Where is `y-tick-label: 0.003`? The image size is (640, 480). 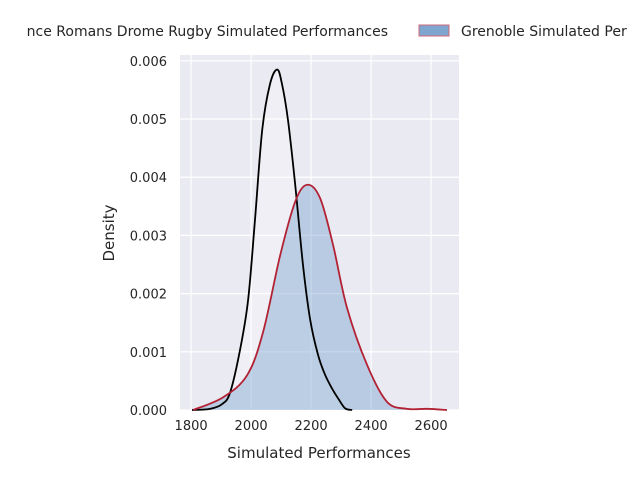 y-tick-label: 0.003 is located at coordinates (148, 236).